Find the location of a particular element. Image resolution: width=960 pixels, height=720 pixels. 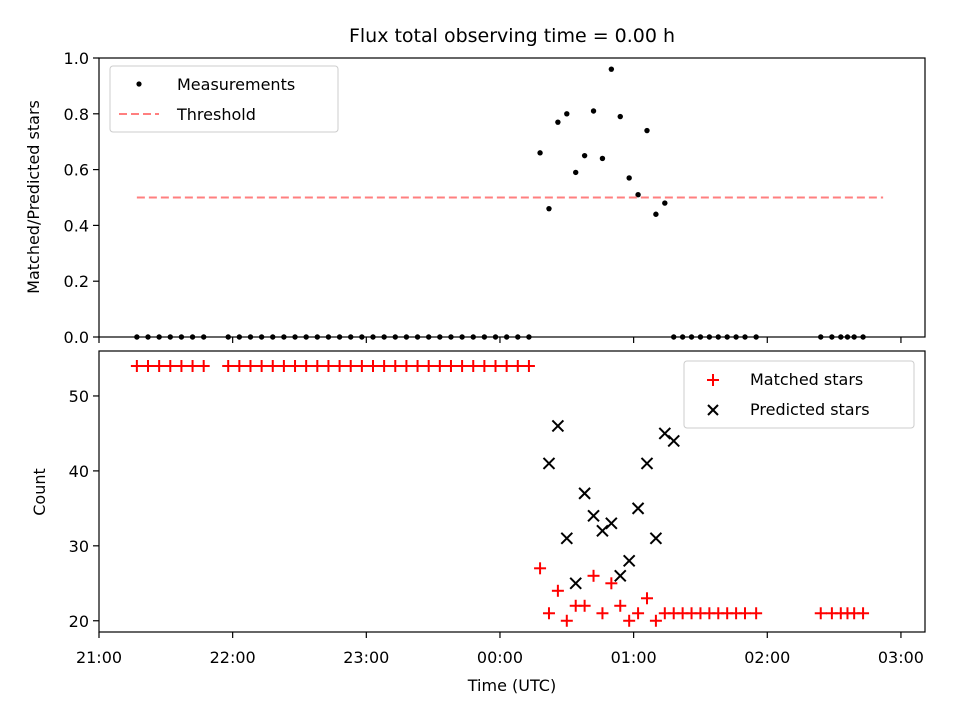

count-x-ticks: 21:00 22:00 23:00 00:00 01:00 02:00 03:00 is located at coordinates (500, 649).